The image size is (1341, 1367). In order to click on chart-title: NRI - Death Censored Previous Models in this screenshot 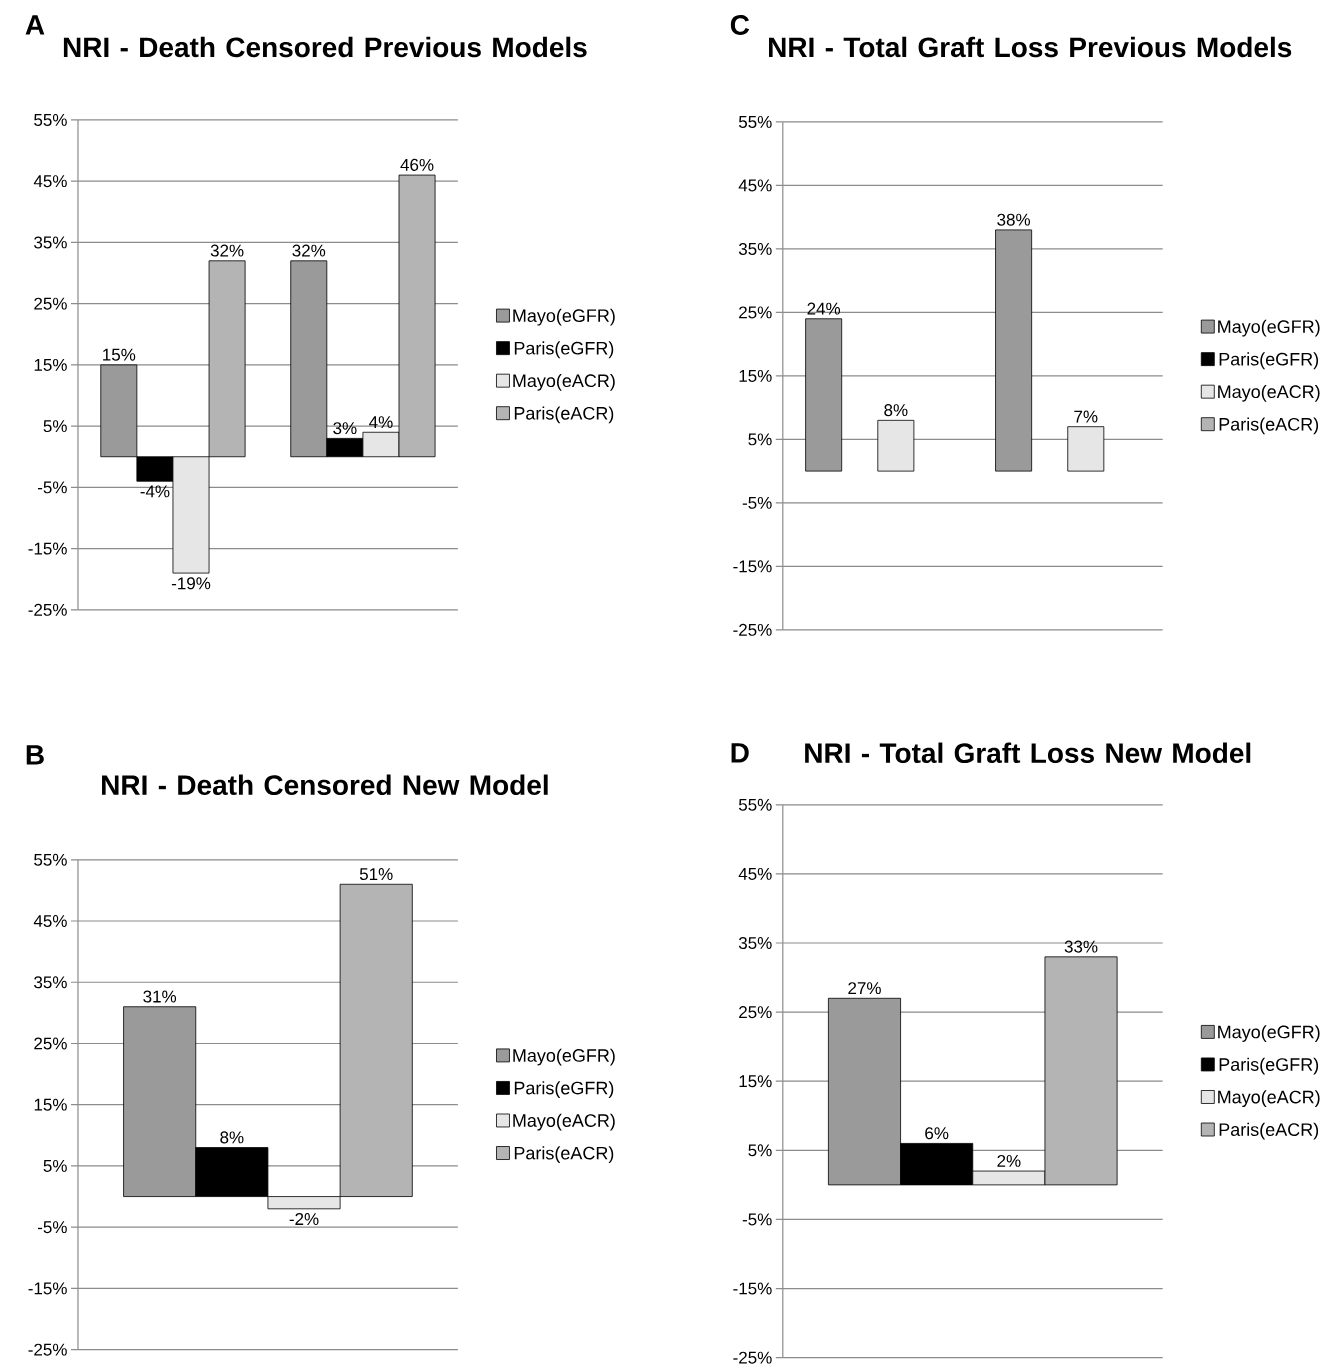, I will do `click(325, 47)`.